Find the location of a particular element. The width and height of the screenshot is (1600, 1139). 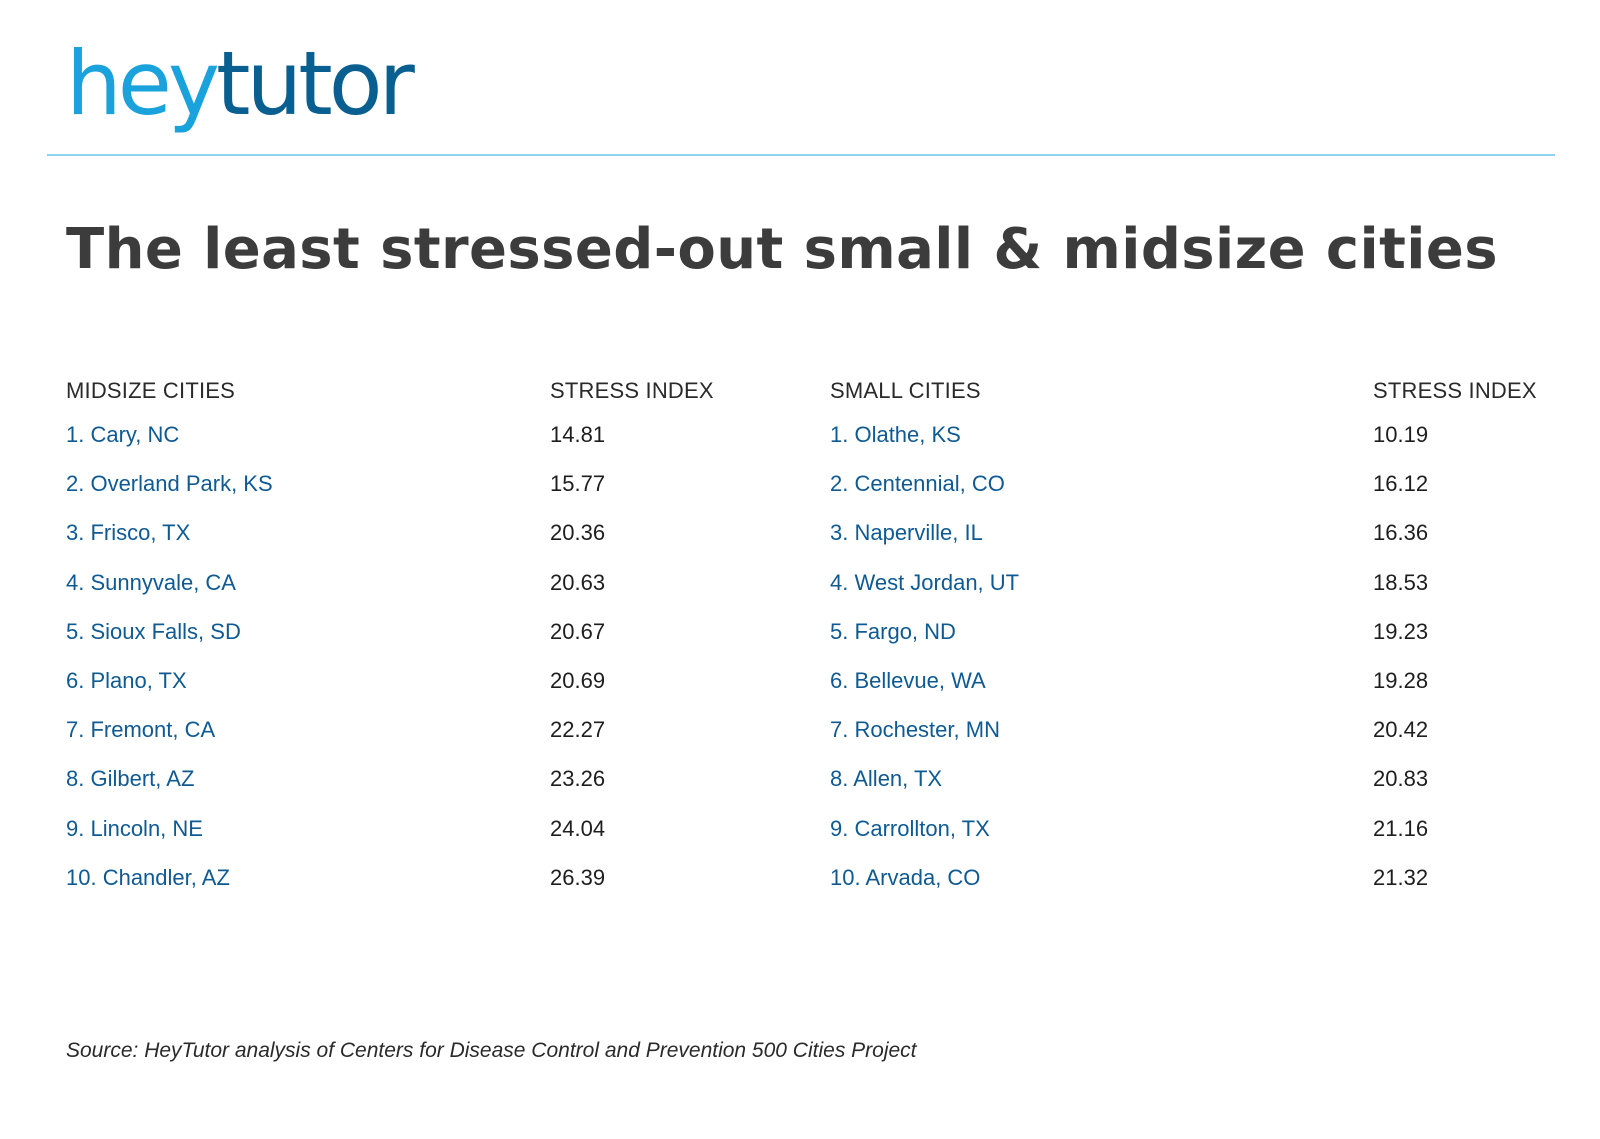

stress-index-value: 20.83 is located at coordinates (1401, 779).